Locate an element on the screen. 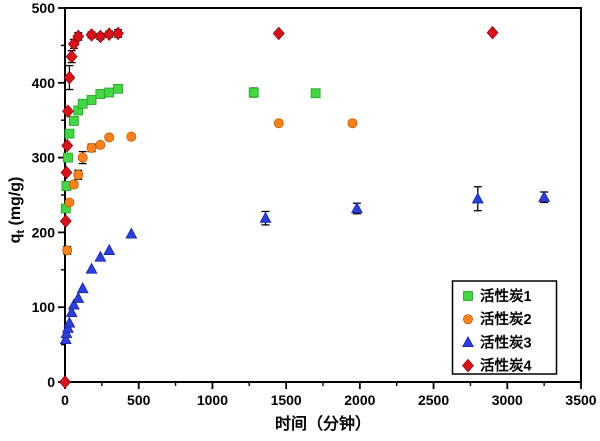  legend-label: 活性炭3 is located at coordinates (506, 342).